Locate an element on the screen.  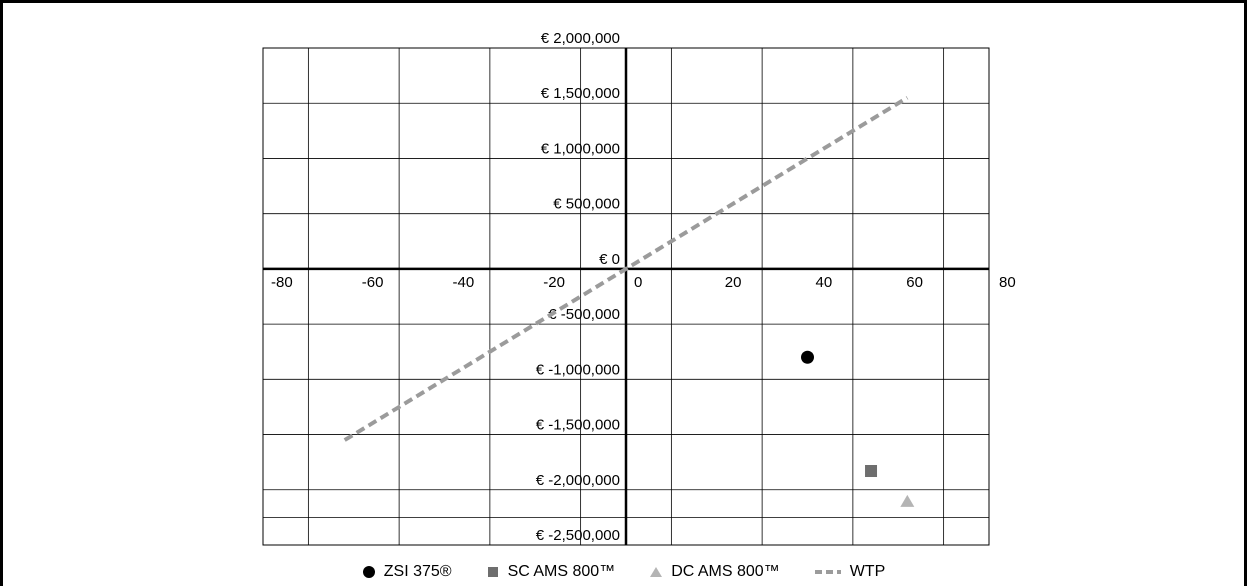
x-tick-label: 0 is located at coordinates (638, 282).